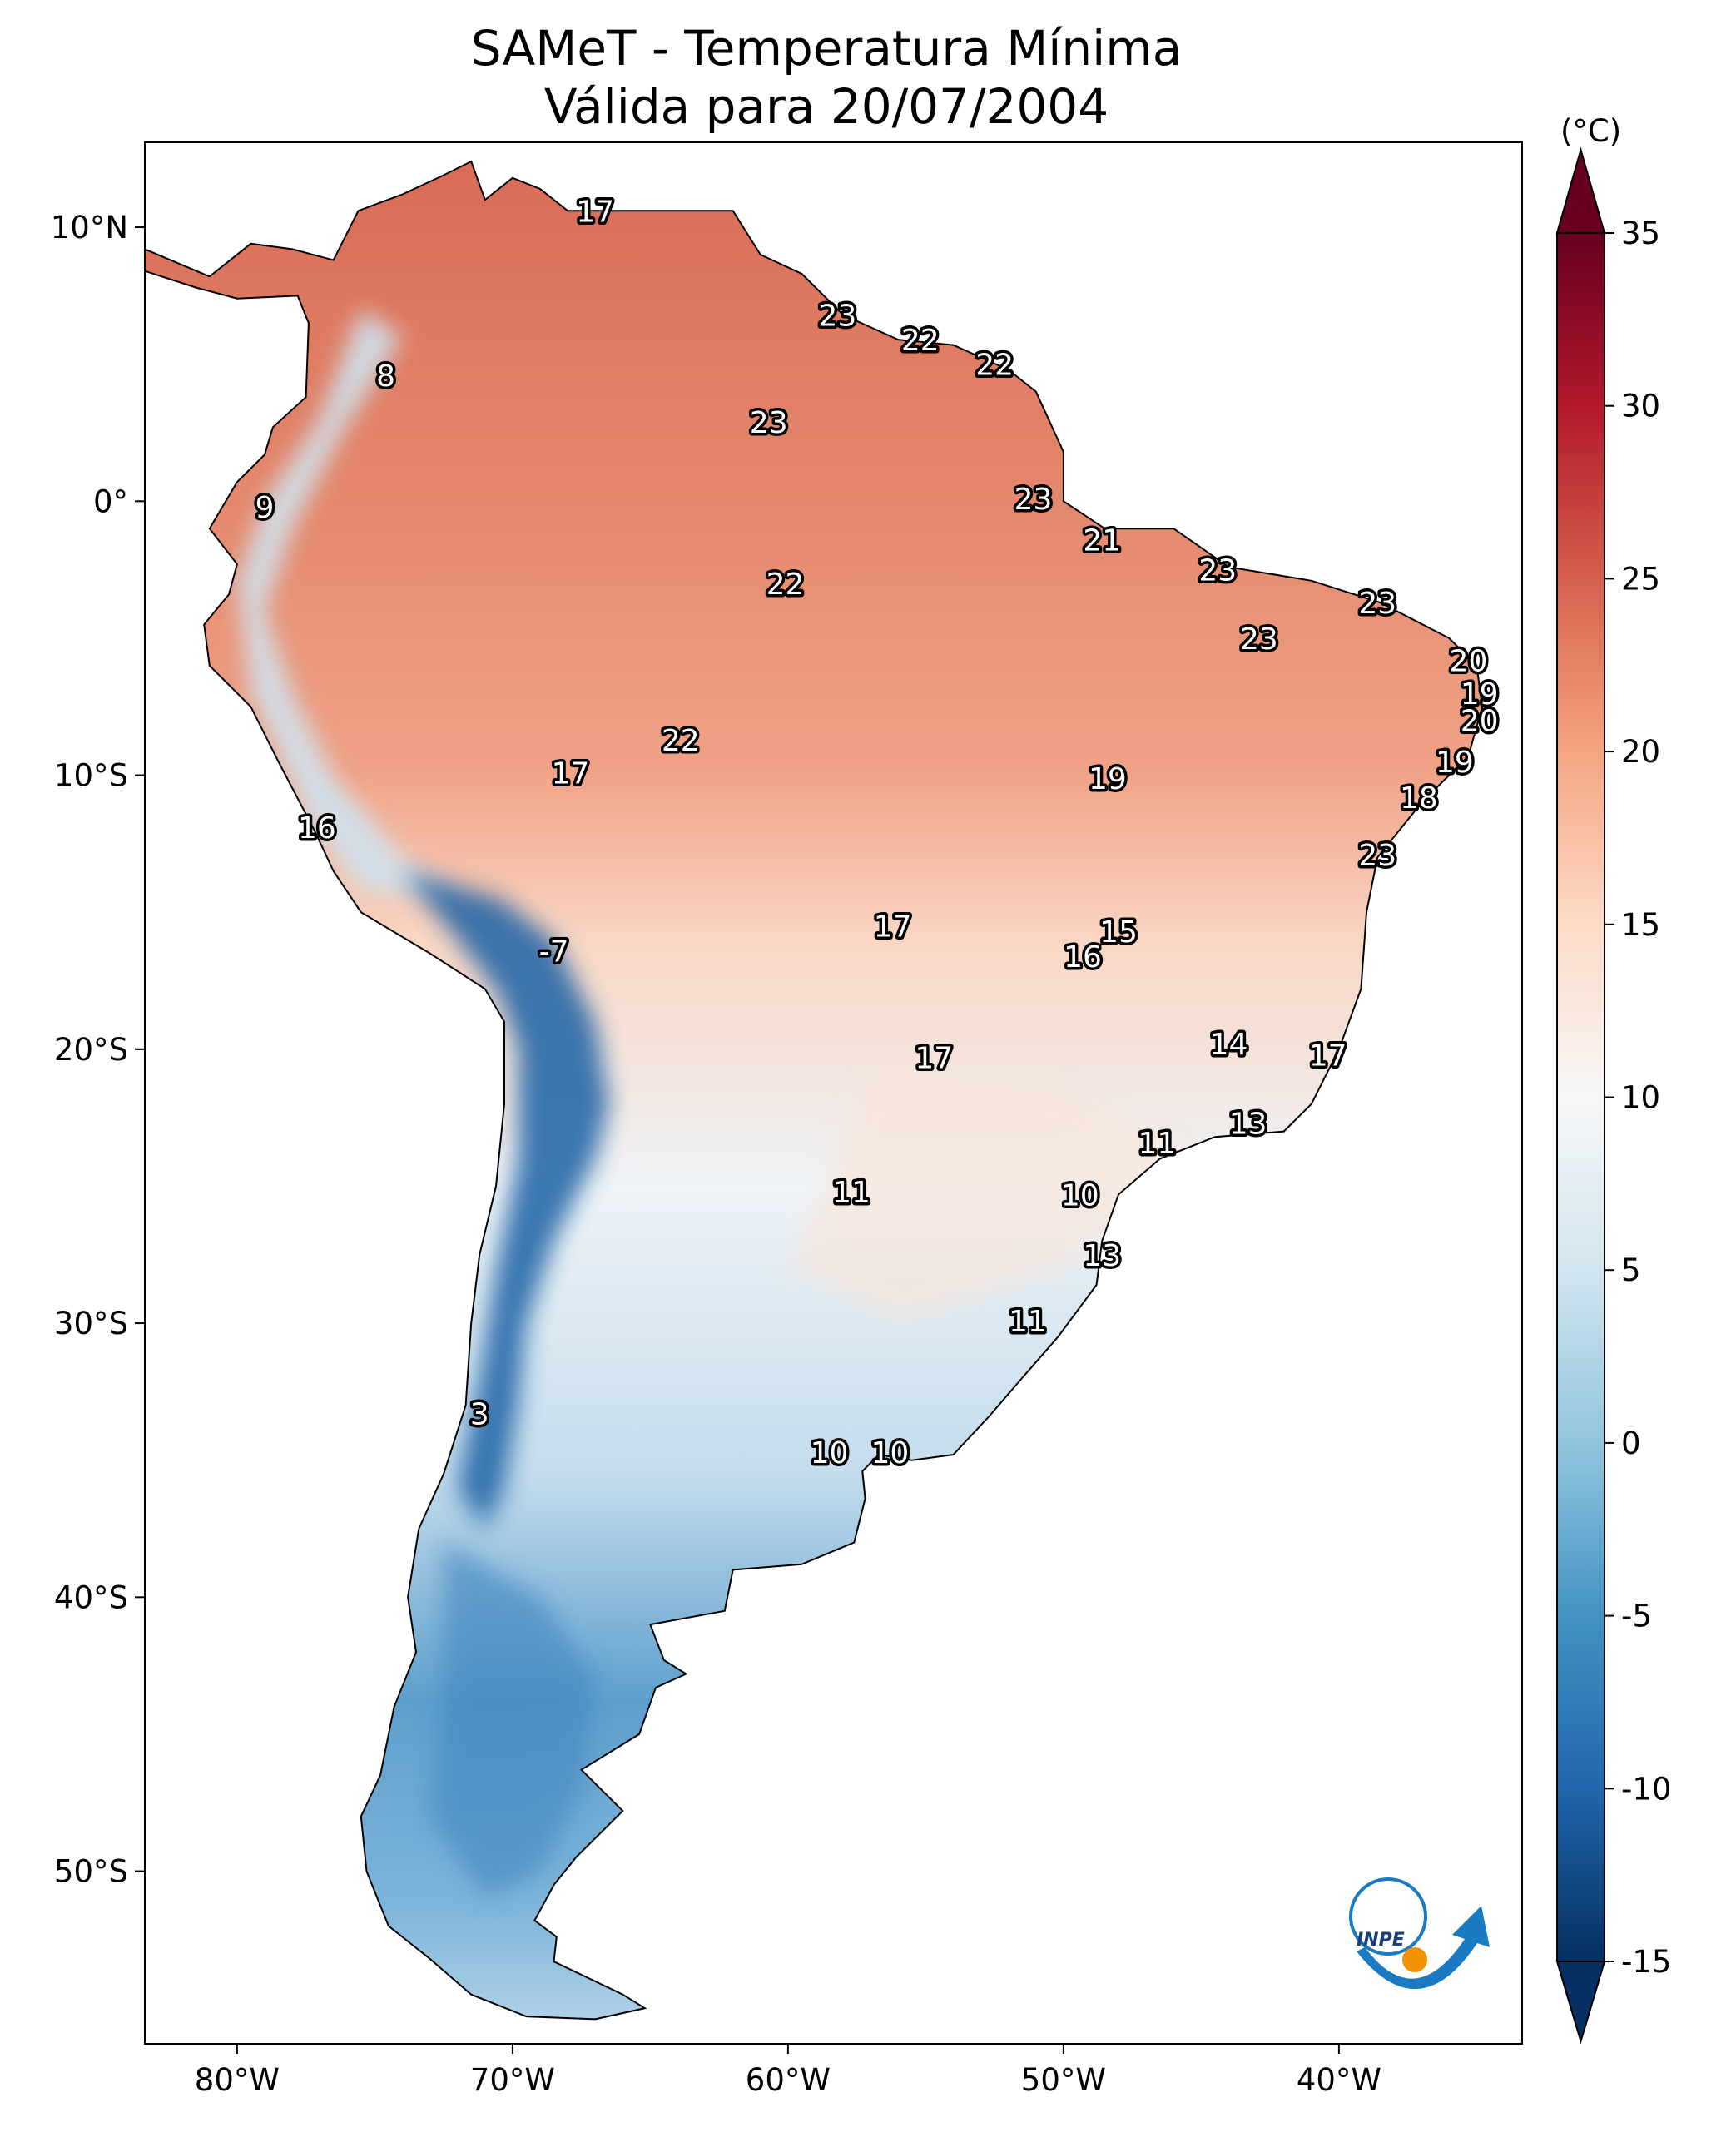 The width and height of the screenshot is (1736, 2152). I want to click on station-value-label: 18, so click(1419, 798).